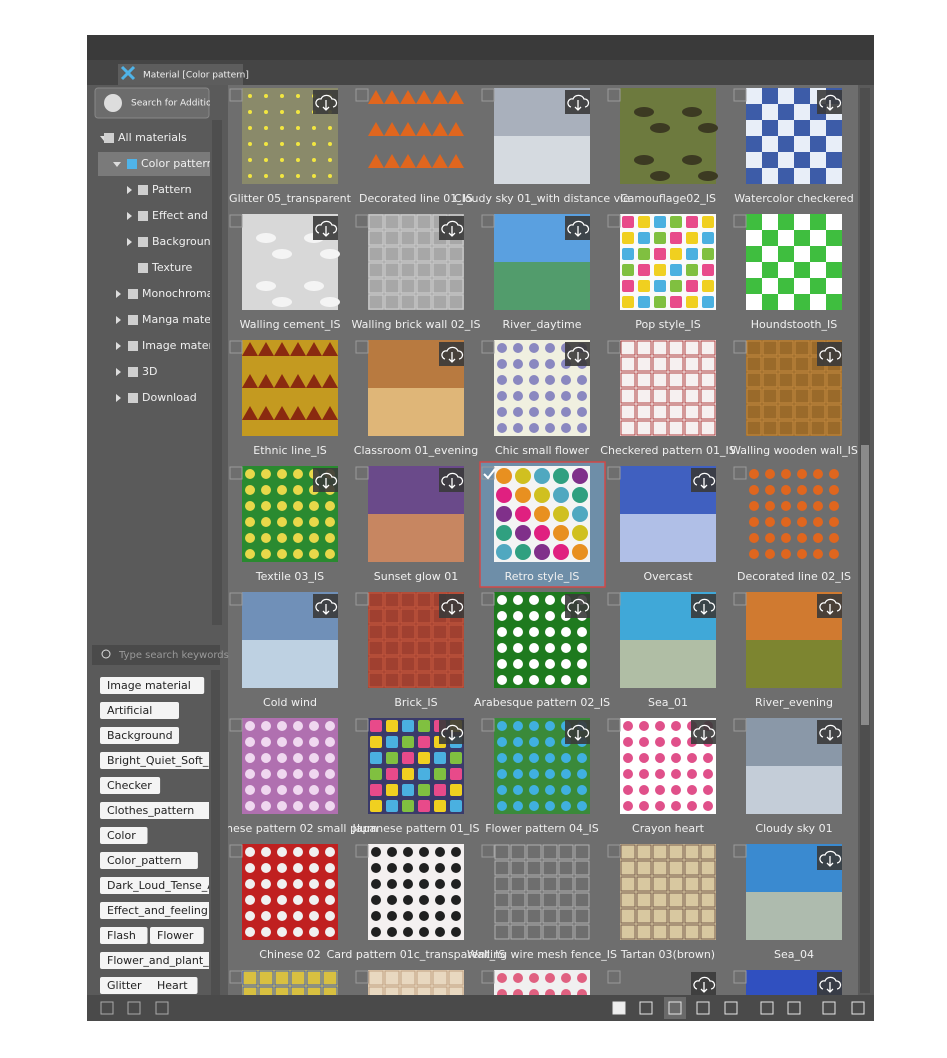 The image size is (947, 1058). I want to click on tree-item: Background, so click(185, 241).